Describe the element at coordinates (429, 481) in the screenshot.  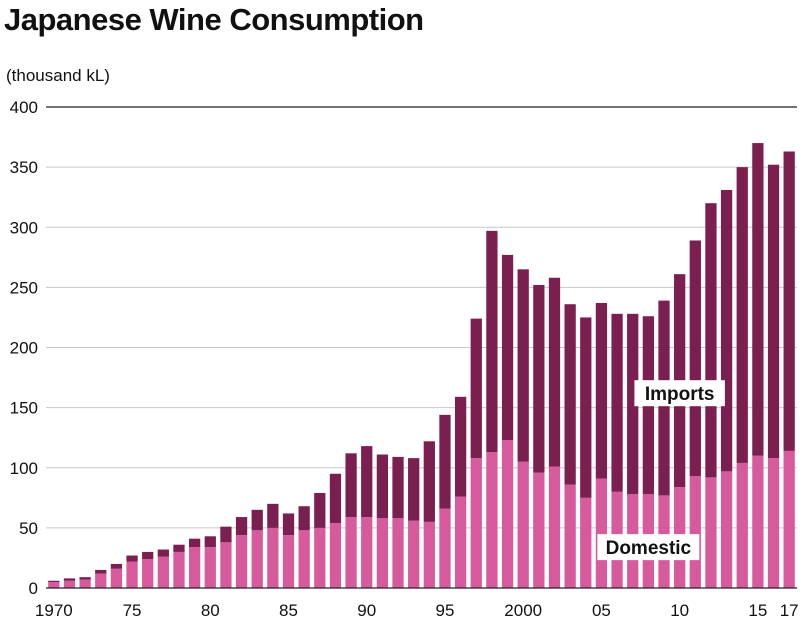
I see `bar-imports-1994` at that location.